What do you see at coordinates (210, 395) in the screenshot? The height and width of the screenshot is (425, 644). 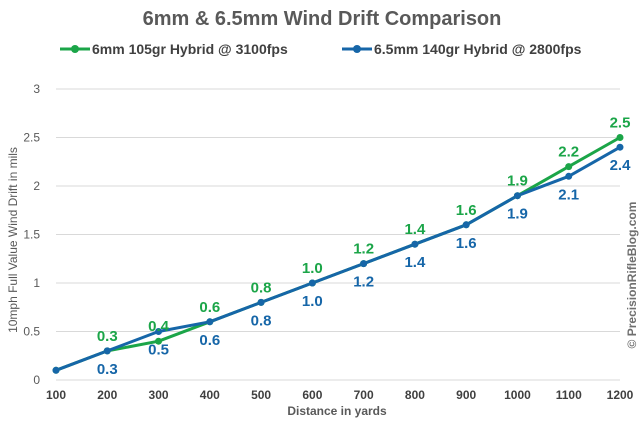 I see `x-tick-label: 400` at bounding box center [210, 395].